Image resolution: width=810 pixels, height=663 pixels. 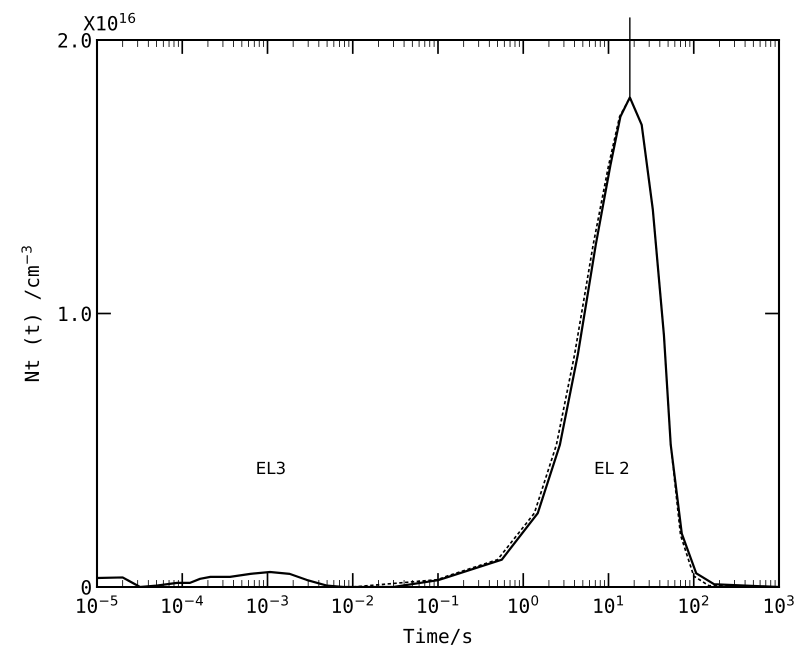 What do you see at coordinates (523, 604) in the screenshot?
I see `x-tick-label: 10$^{0}$` at bounding box center [523, 604].